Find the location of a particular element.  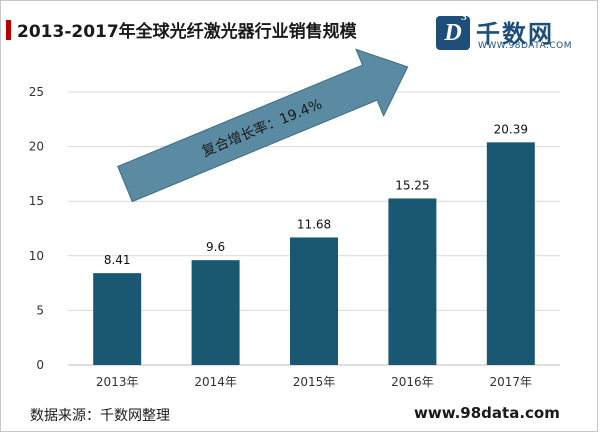

y-tick-label: 10 is located at coordinates (36, 256).